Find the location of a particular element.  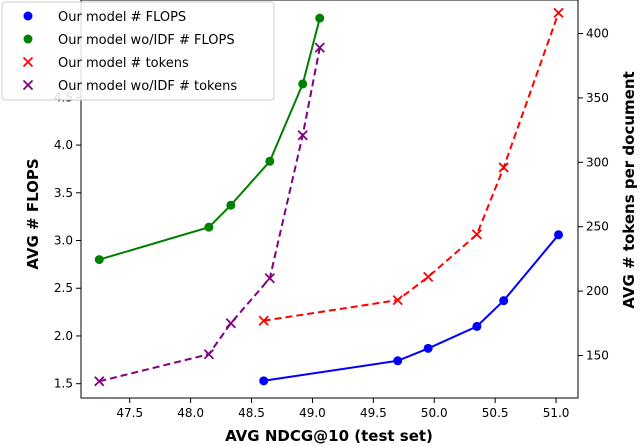

legend-label: Our model wo/IDF # tokens is located at coordinates (147, 86).